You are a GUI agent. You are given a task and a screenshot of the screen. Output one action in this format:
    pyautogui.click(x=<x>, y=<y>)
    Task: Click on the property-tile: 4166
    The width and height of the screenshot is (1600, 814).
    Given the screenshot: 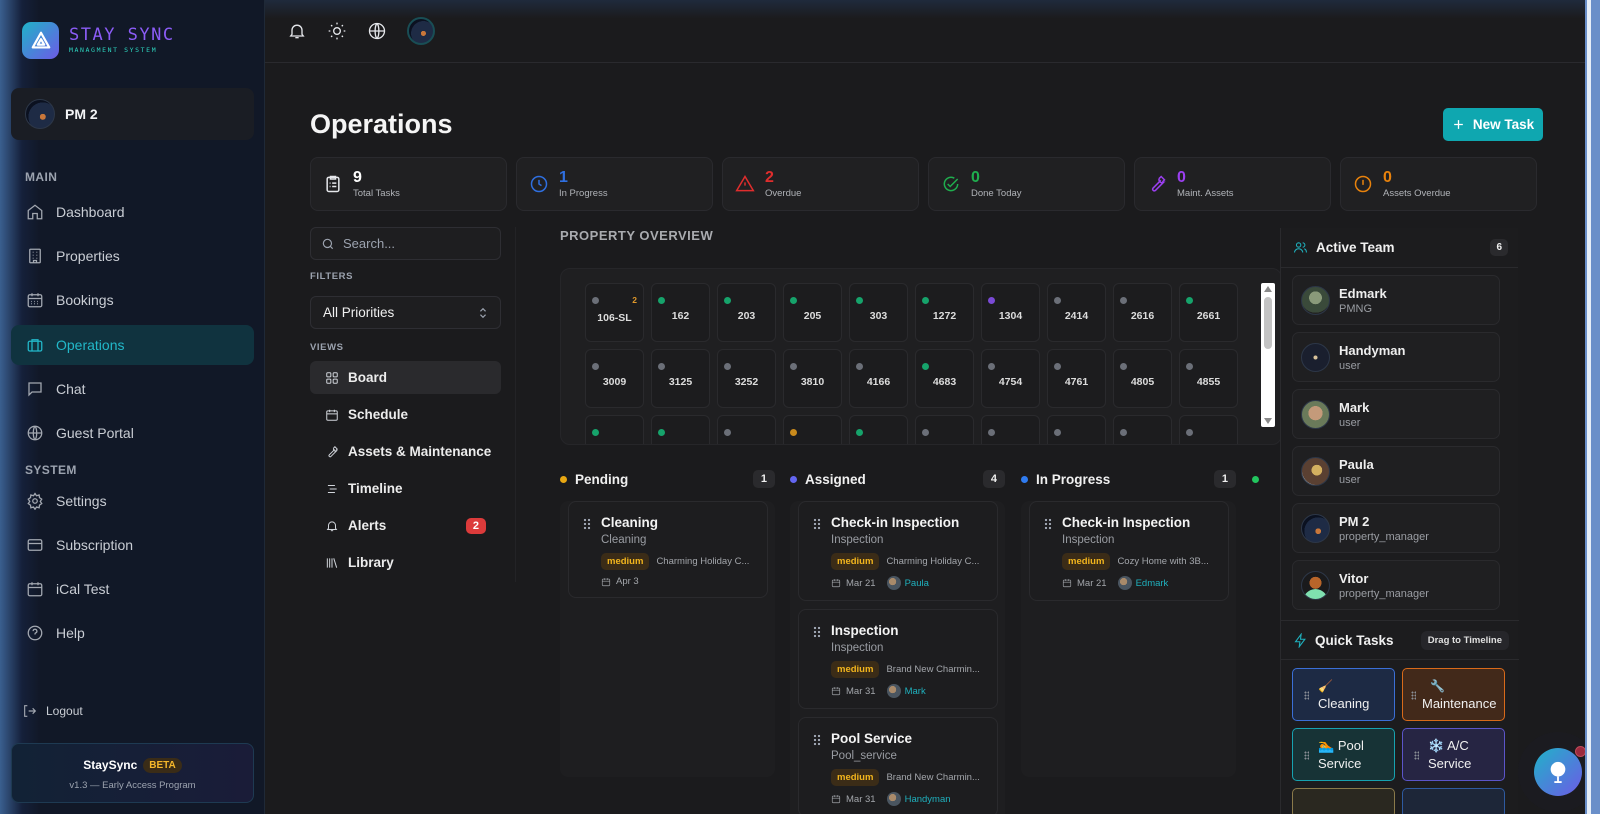 What is the action you would take?
    pyautogui.click(x=878, y=378)
    